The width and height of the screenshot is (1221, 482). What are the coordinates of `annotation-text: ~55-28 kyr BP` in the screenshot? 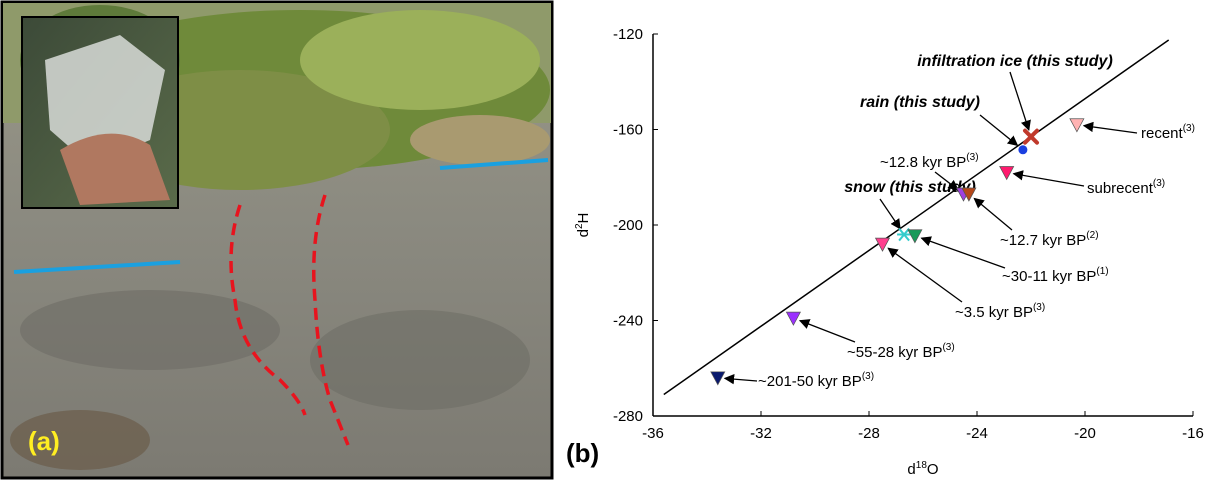 It's located at (894, 352).